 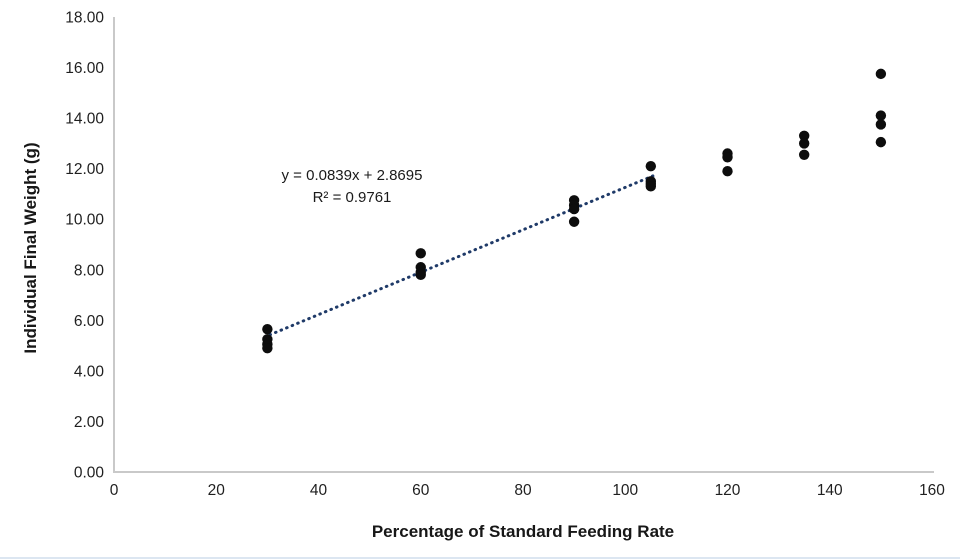 What do you see at coordinates (217, 490) in the screenshot?
I see `x-tick-label: 20` at bounding box center [217, 490].